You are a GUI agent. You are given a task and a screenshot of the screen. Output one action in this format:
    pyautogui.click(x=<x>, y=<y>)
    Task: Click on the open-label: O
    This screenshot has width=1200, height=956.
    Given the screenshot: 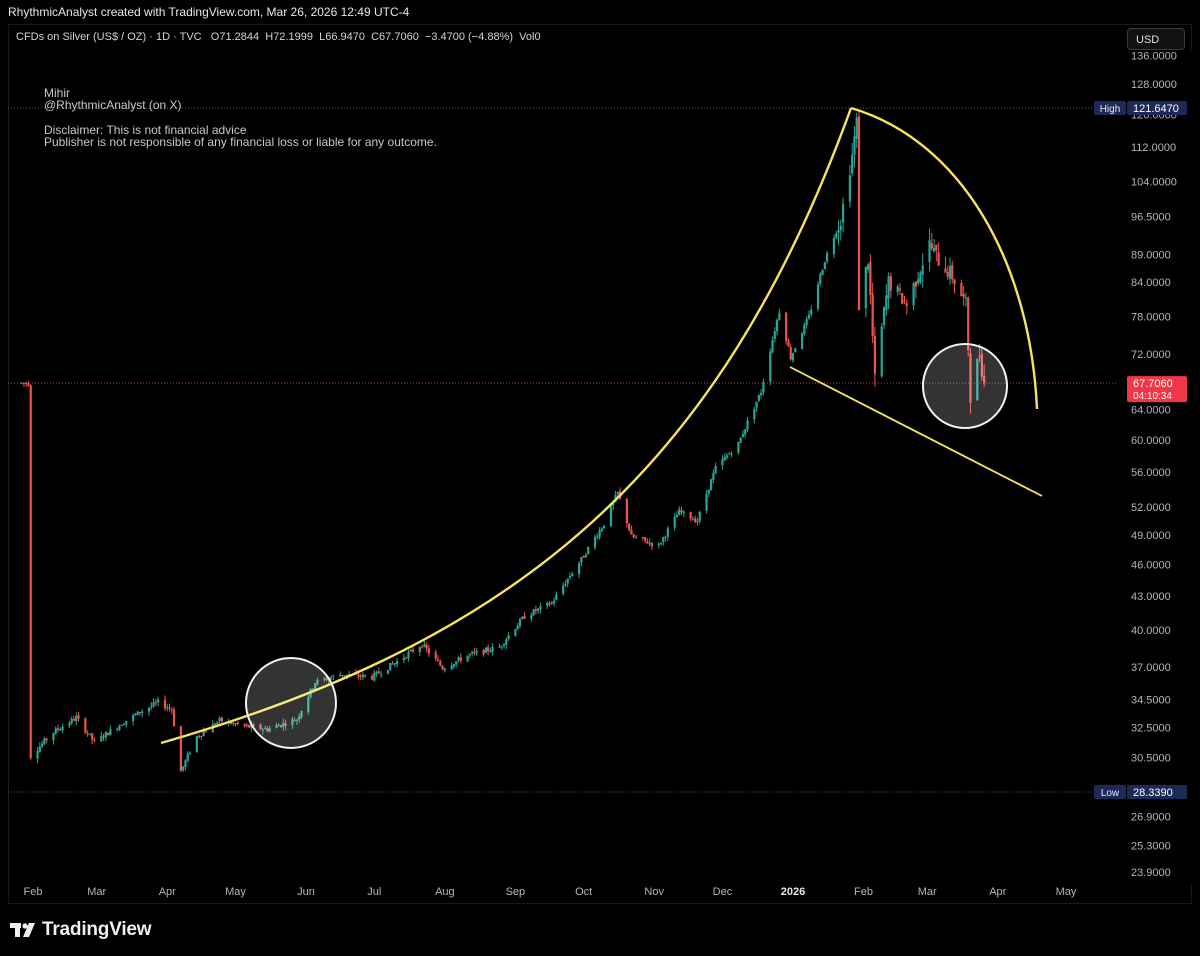 What is the action you would take?
    pyautogui.click(x=215, y=37)
    